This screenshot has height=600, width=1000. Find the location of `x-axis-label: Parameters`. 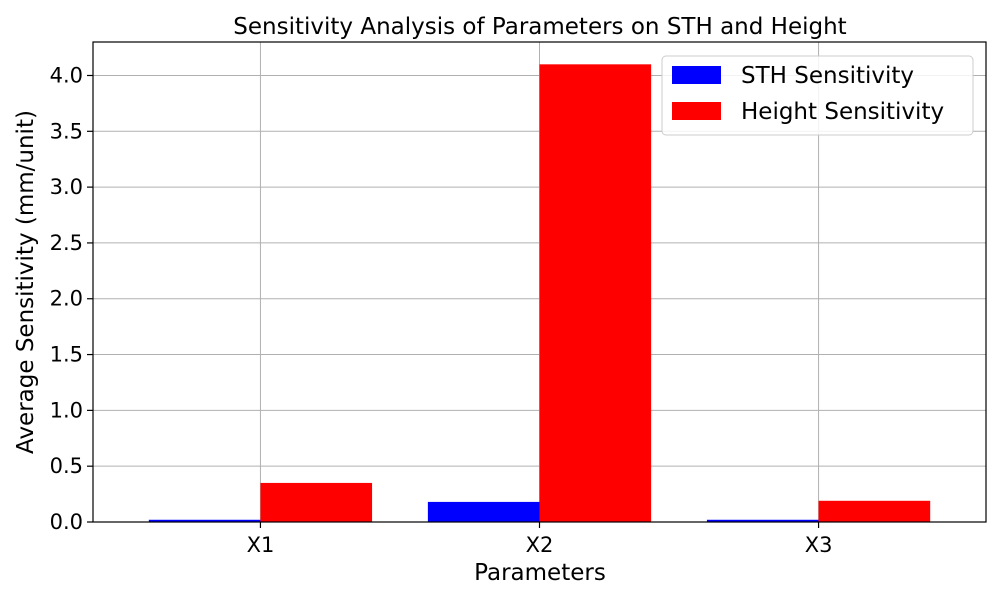

x-axis-label: Parameters is located at coordinates (540, 573).